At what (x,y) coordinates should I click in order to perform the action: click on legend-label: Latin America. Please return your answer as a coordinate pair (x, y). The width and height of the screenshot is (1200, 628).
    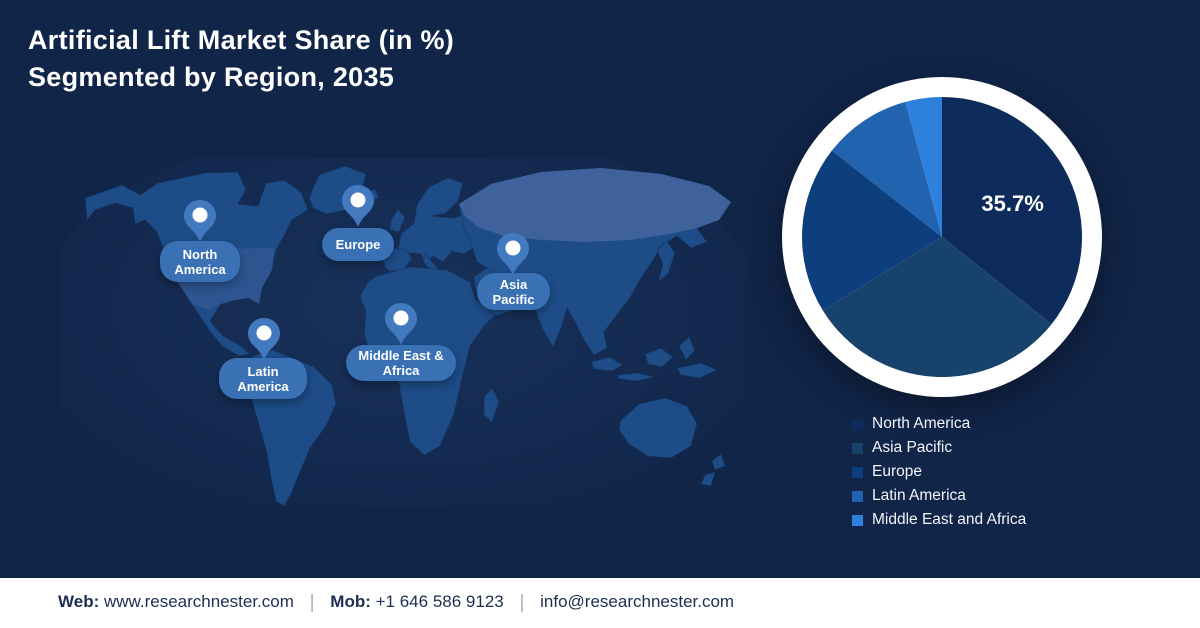
    Looking at the image, I should click on (919, 495).